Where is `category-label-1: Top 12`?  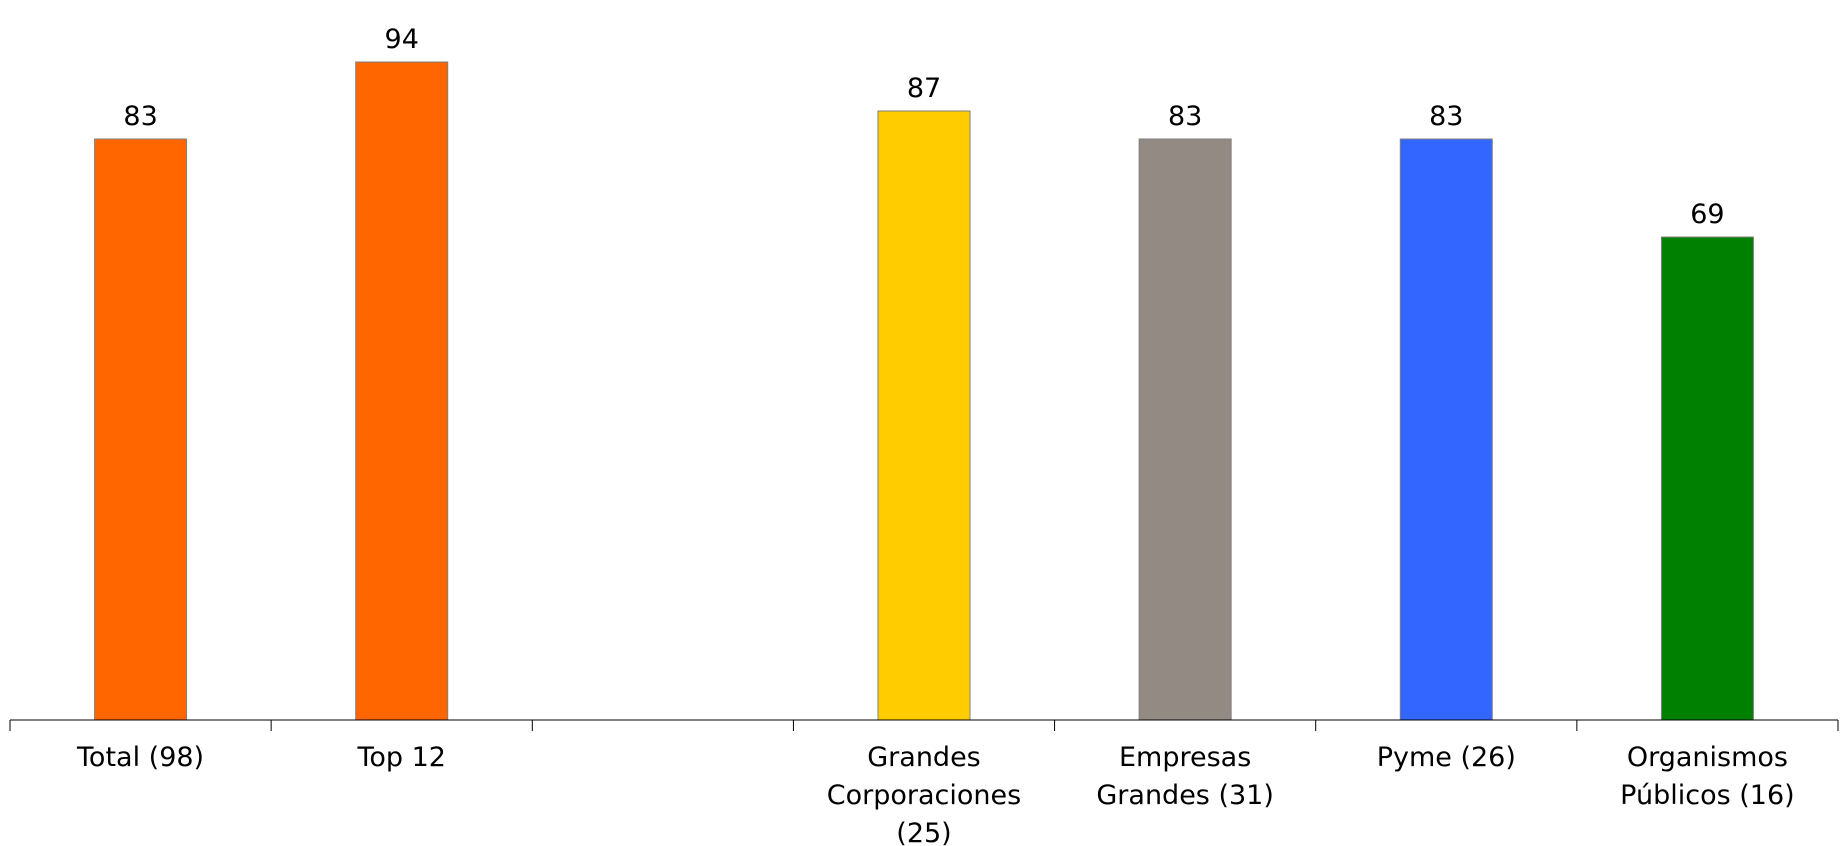
category-label-1: Top 12 is located at coordinates (401, 757).